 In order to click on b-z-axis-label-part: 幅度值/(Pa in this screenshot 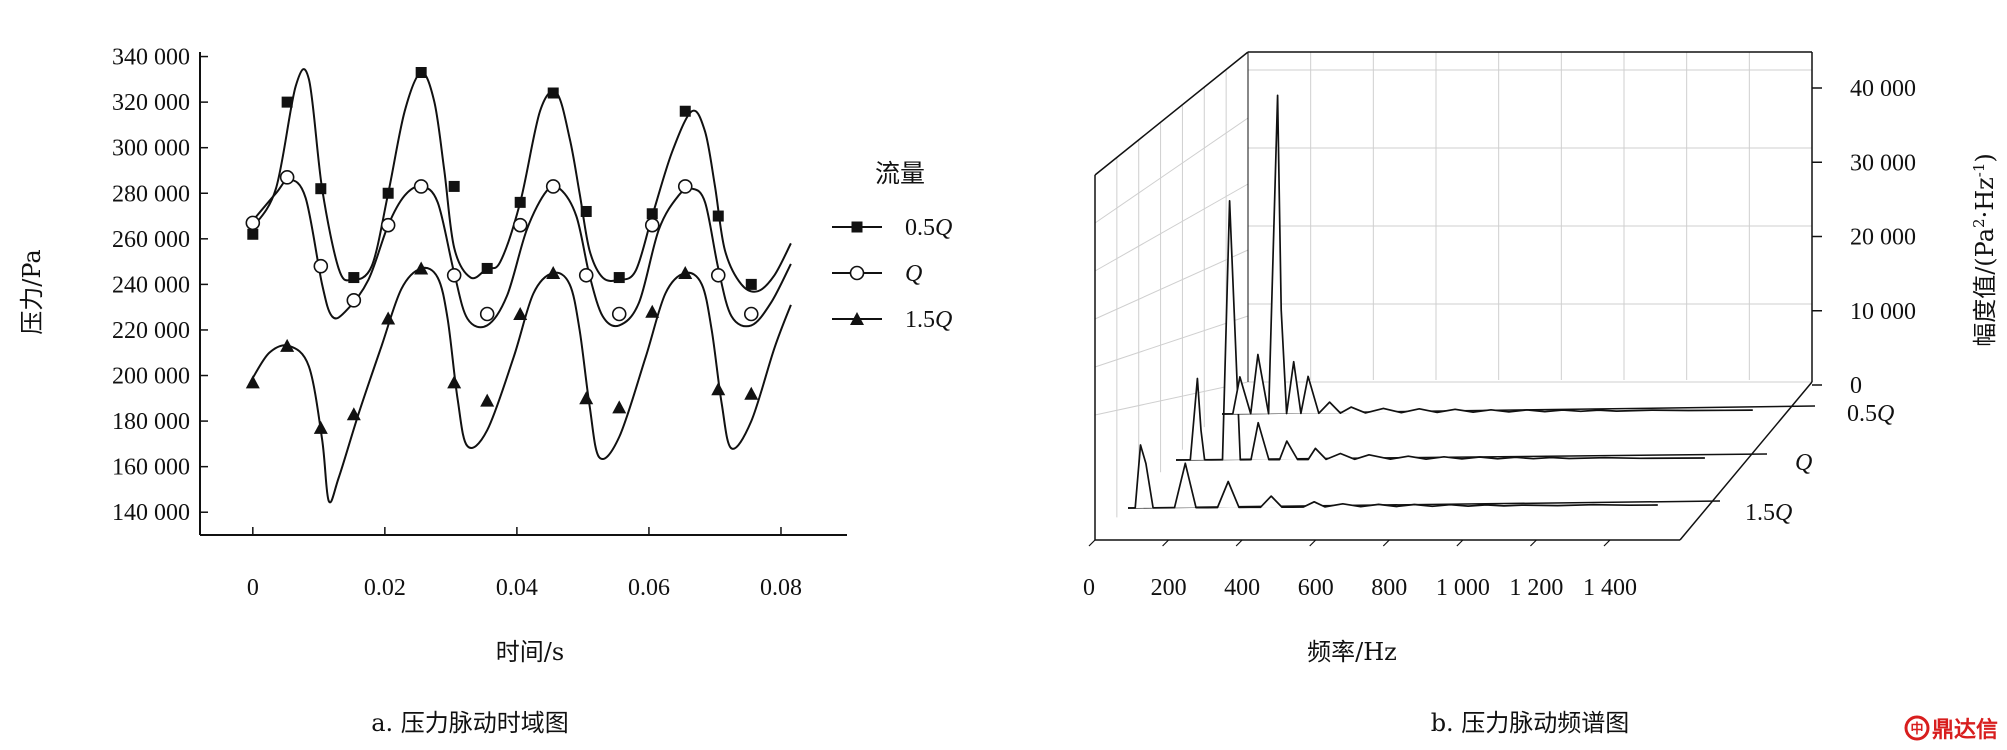, I will do `click(1985, 287)`.